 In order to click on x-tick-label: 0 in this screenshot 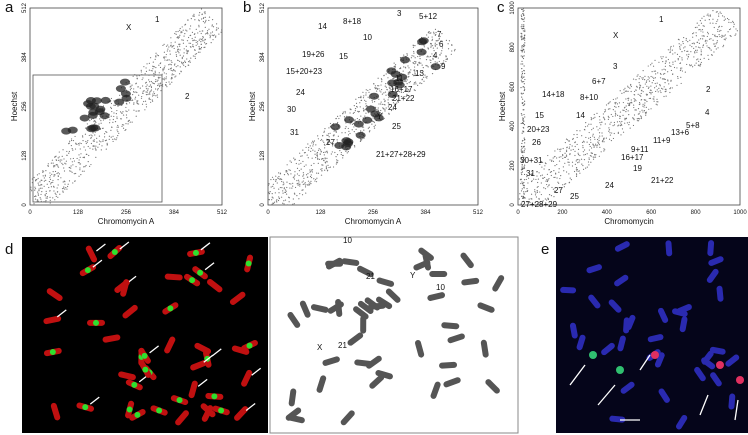, I will do `click(518, 213)`.